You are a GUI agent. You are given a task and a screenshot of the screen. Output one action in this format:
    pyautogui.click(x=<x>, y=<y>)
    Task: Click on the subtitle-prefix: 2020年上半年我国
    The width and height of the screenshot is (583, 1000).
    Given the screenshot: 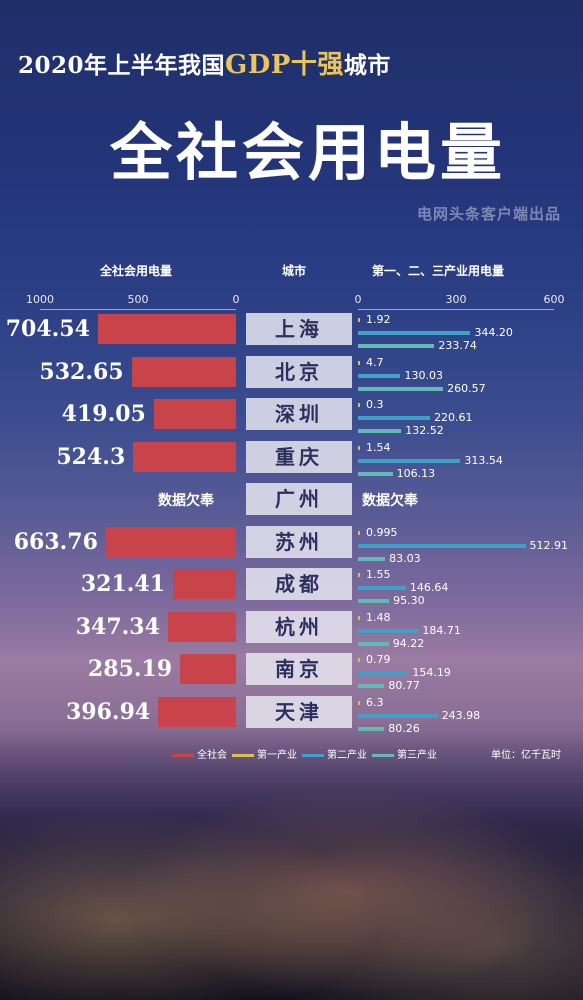 What is the action you would take?
    pyautogui.click(x=122, y=65)
    